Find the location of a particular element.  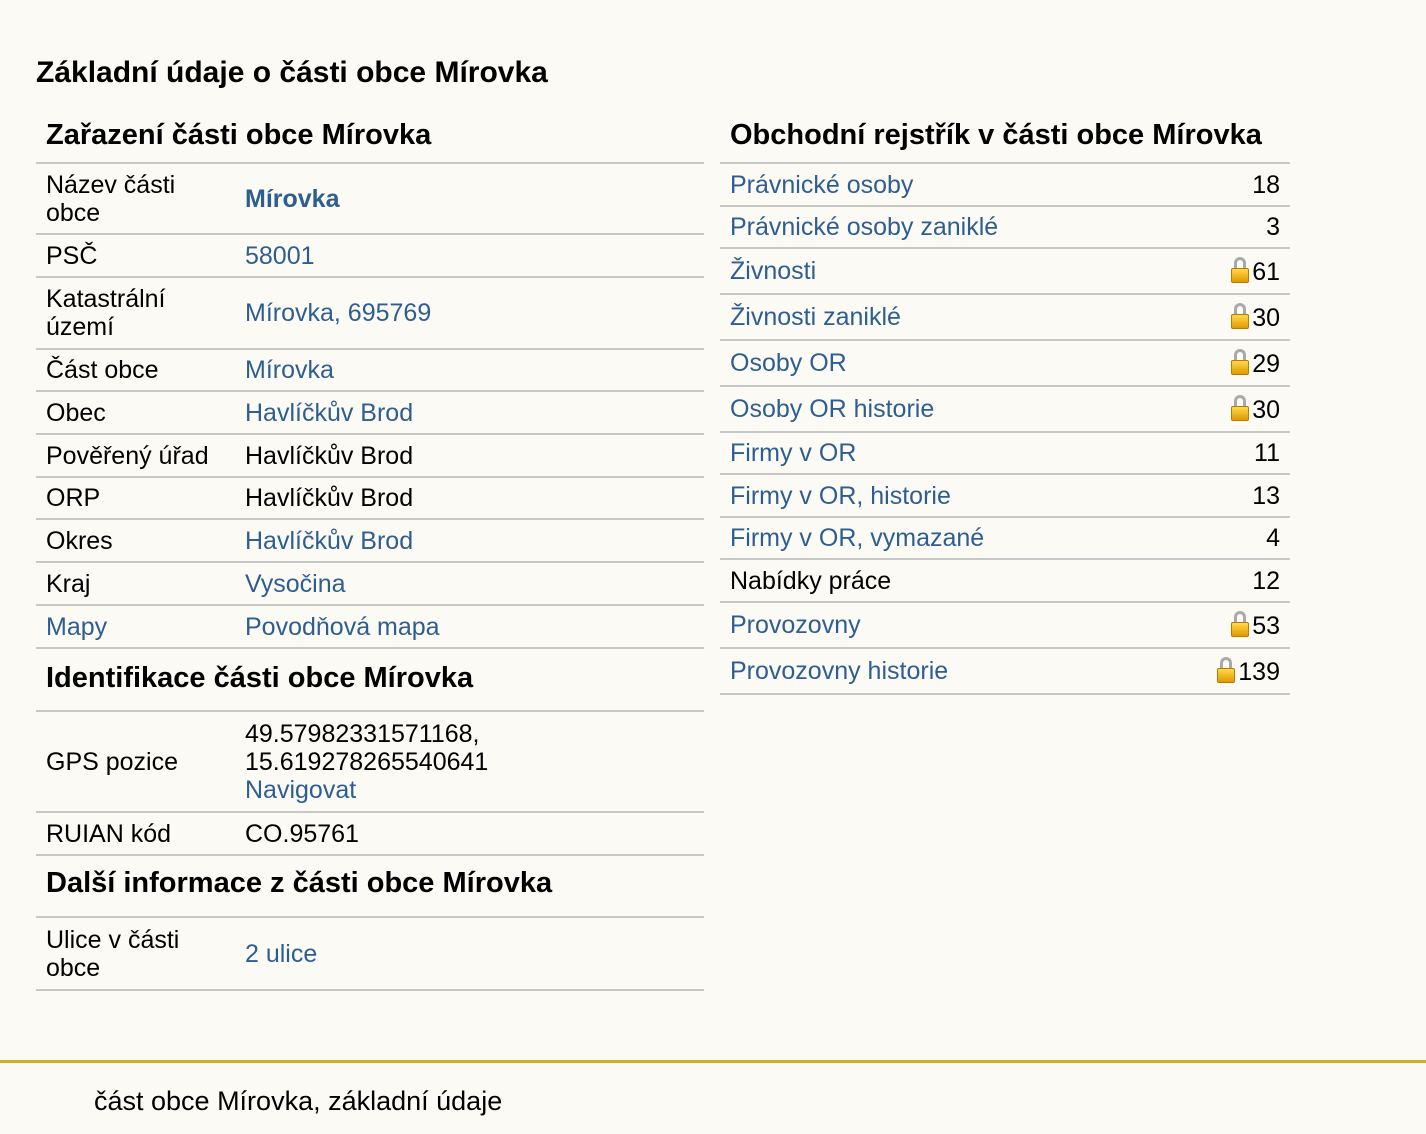

table-row: Okres Havlíčkův Brod is located at coordinates (370, 541).